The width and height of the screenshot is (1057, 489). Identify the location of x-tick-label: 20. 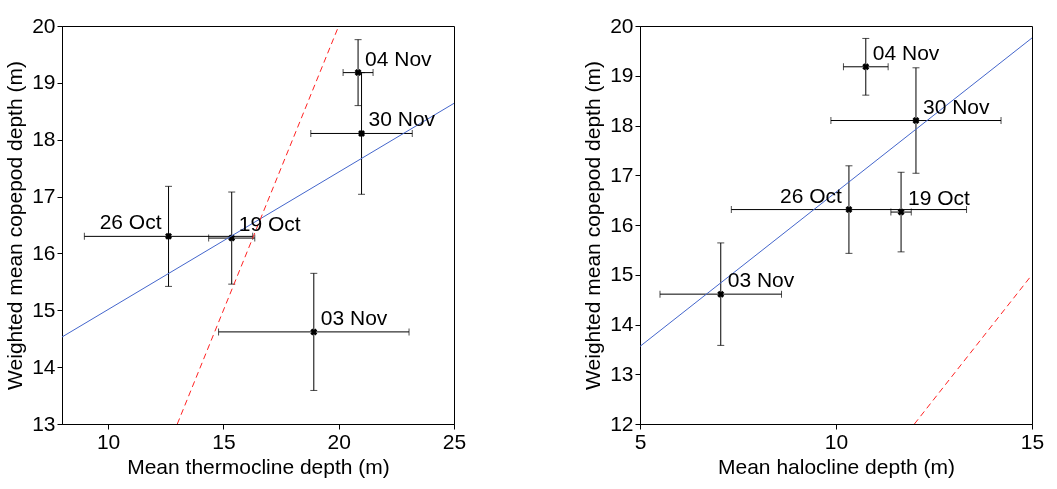
(339, 441).